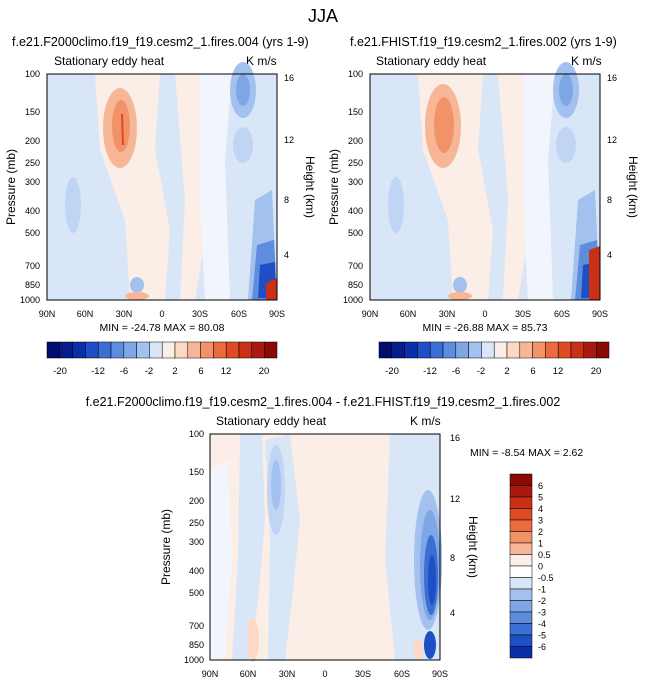 The image size is (646, 683). Describe the element at coordinates (609, 255) in the screenshot. I see `height-tick: 4` at that location.